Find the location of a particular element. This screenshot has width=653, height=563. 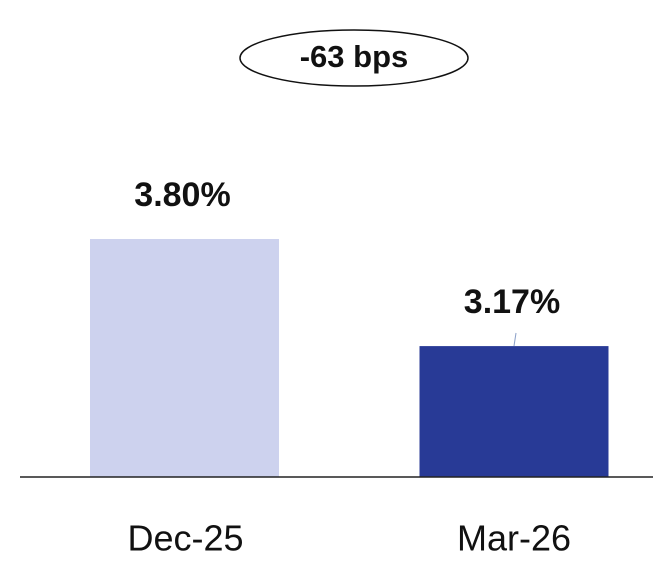

annotation: -63 bps is located at coordinates (354, 56).